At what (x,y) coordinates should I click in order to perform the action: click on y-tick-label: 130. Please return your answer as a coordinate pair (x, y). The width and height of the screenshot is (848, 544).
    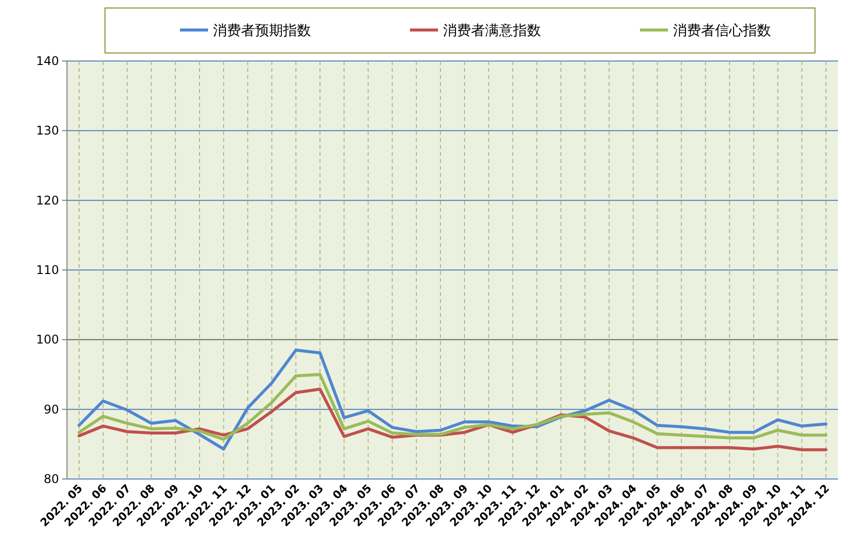
    Looking at the image, I should click on (47, 131).